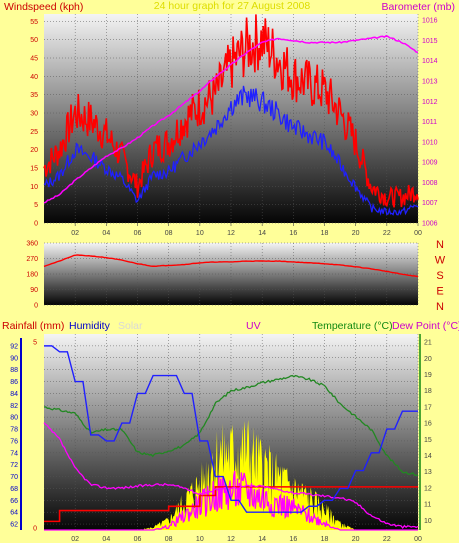 The image size is (459, 543). Describe the element at coordinates (430, 81) in the screenshot. I see `barometer-y-tick-label: 1013` at that location.